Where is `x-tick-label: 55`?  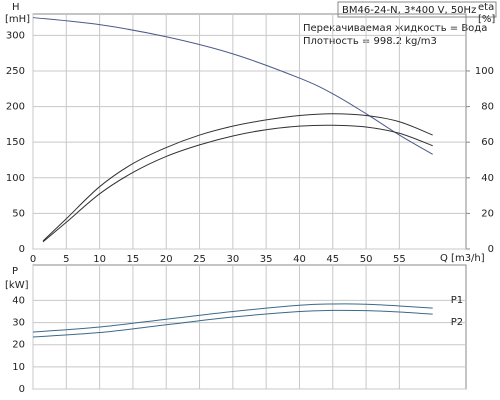
x-tick-label: 55 is located at coordinates (399, 259).